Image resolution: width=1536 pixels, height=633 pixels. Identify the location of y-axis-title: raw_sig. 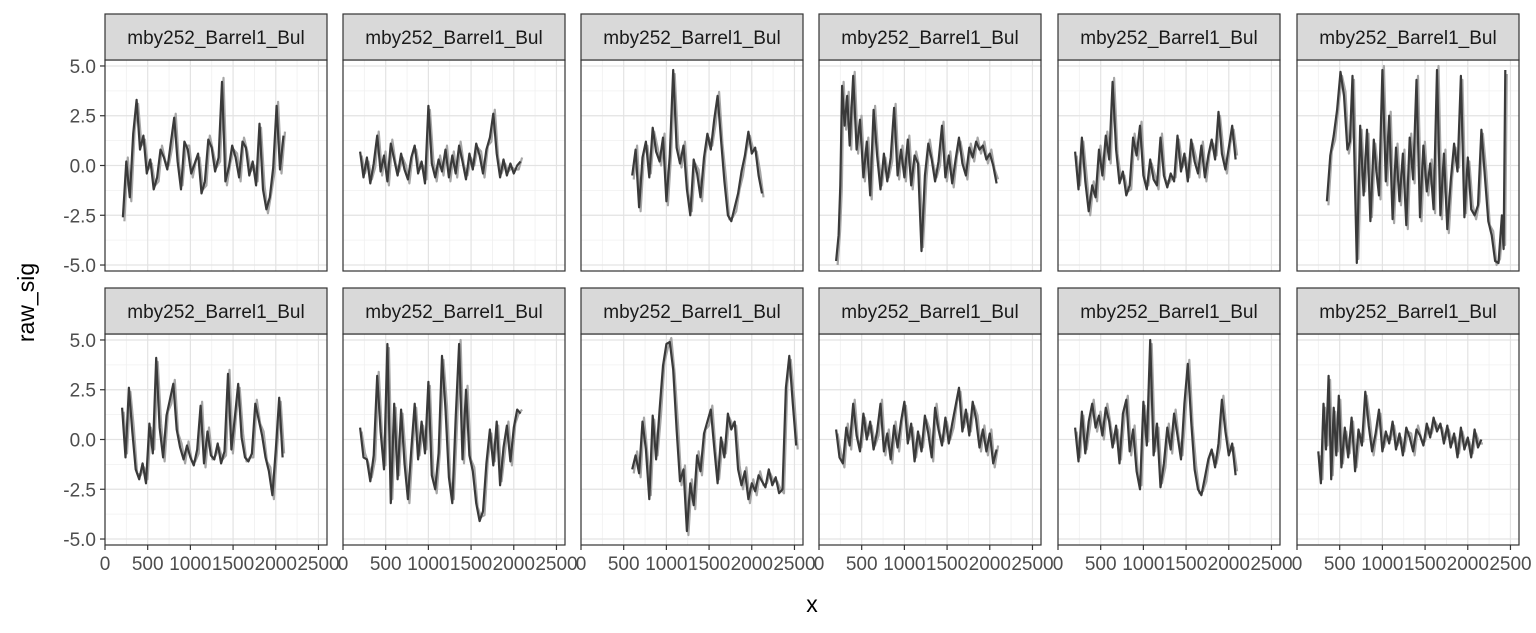
(26, 302).